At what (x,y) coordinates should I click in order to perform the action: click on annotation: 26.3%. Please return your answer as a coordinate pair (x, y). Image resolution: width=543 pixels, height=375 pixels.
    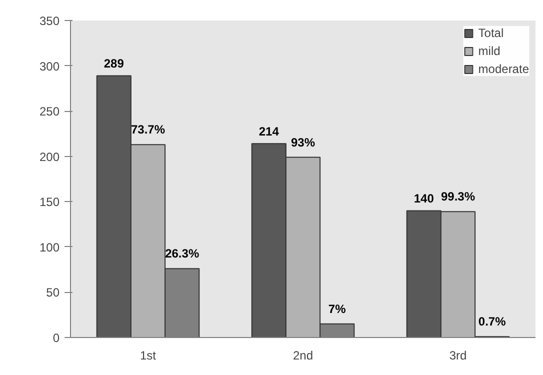
    Looking at the image, I should click on (182, 253).